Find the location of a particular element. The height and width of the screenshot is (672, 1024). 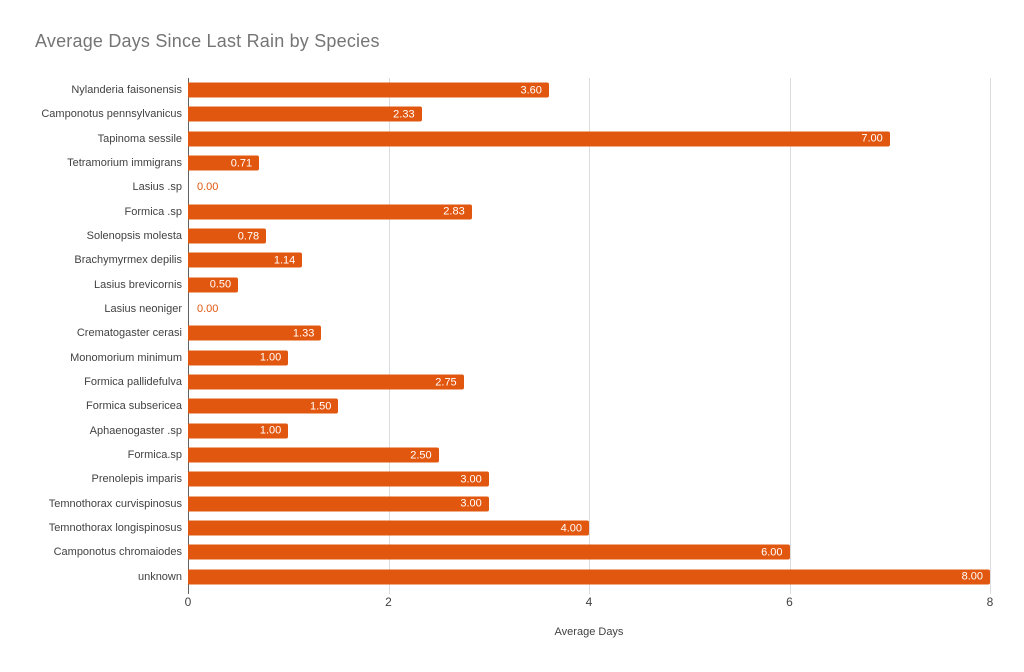

bar-track: 2.75 is located at coordinates (589, 382).